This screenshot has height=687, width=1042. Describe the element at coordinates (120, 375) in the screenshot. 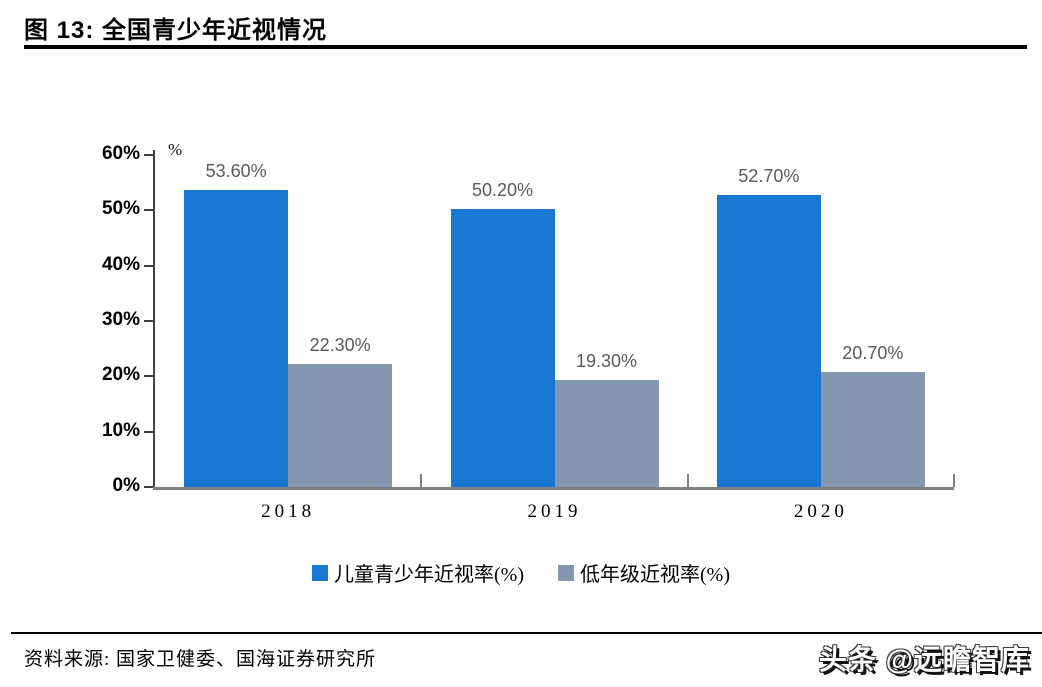

I see `y-axis-label: 20%` at that location.